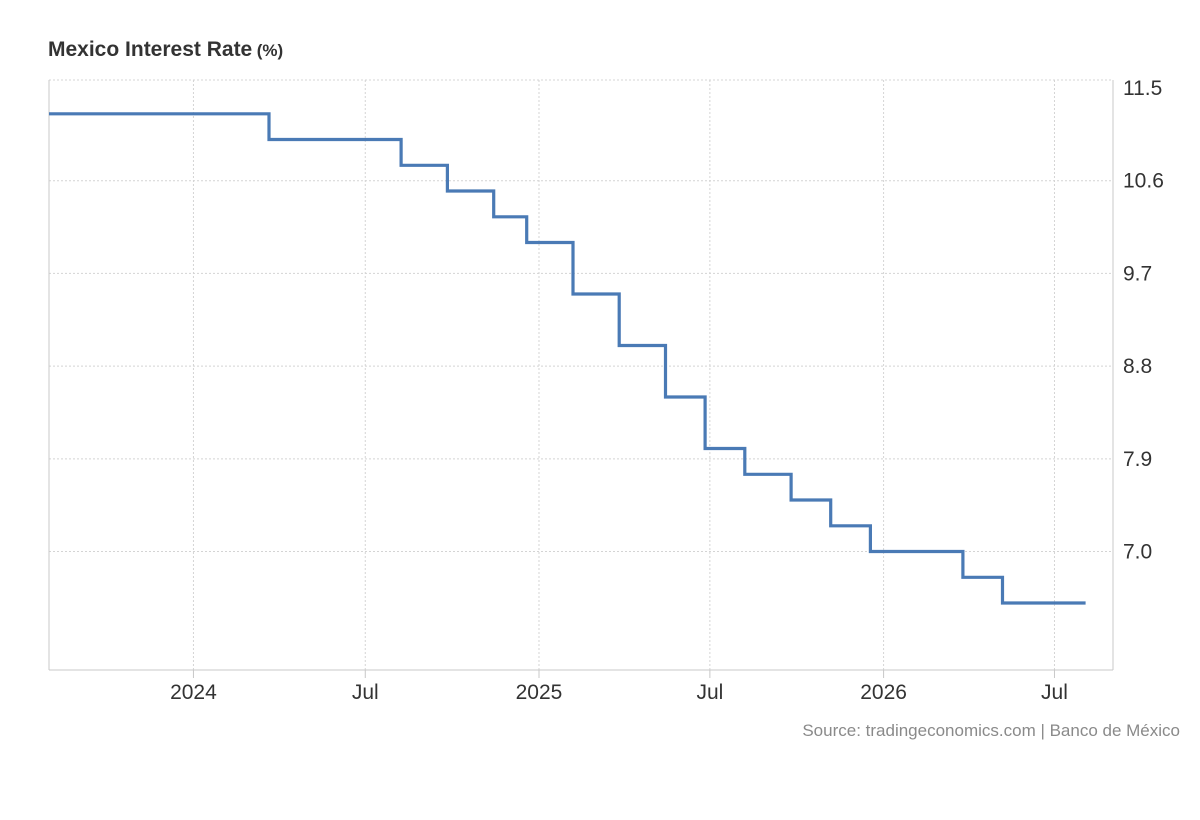  Describe the element at coordinates (1137, 552) in the screenshot. I see `y-tick-label: 7.0` at that location.